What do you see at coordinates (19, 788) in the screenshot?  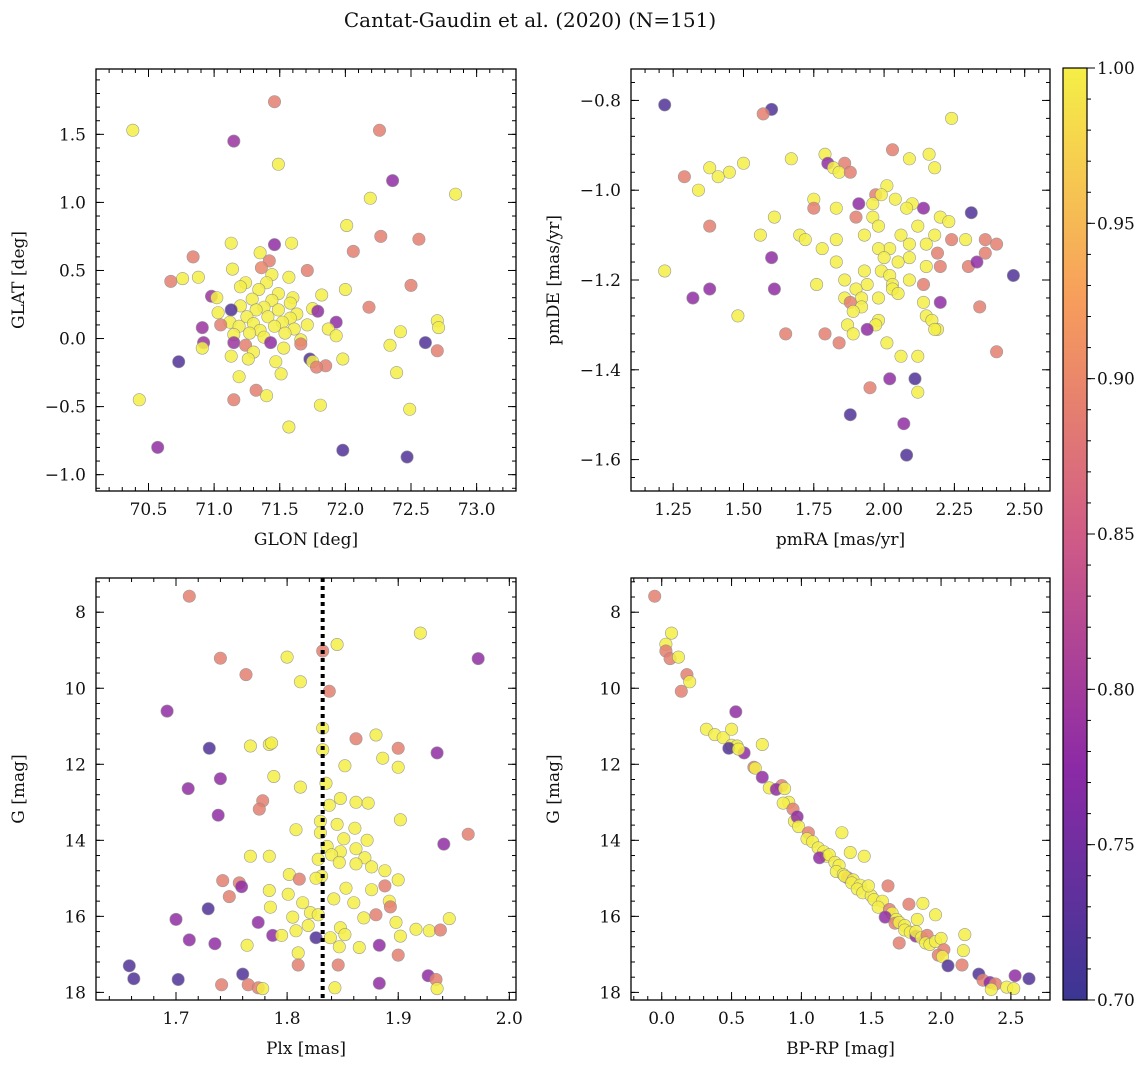 I see `y-axis-label: G [mag]` at bounding box center [19, 788].